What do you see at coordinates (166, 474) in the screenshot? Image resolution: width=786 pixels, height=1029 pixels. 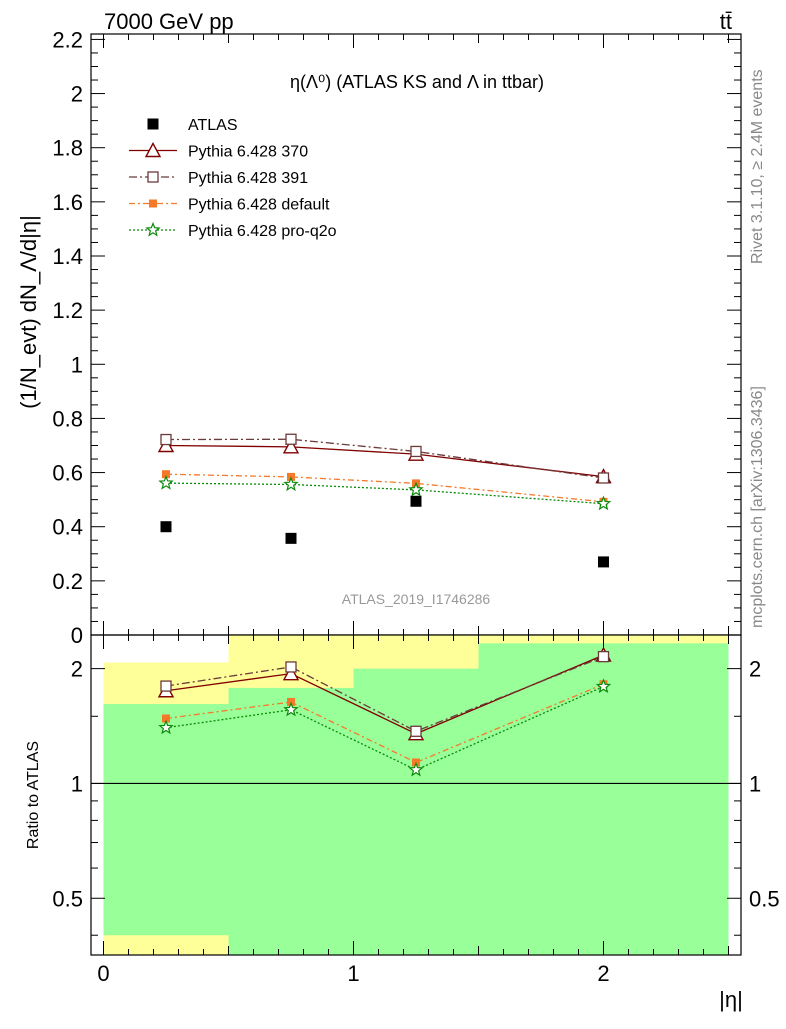 I see `main-point-pdefault` at bounding box center [166, 474].